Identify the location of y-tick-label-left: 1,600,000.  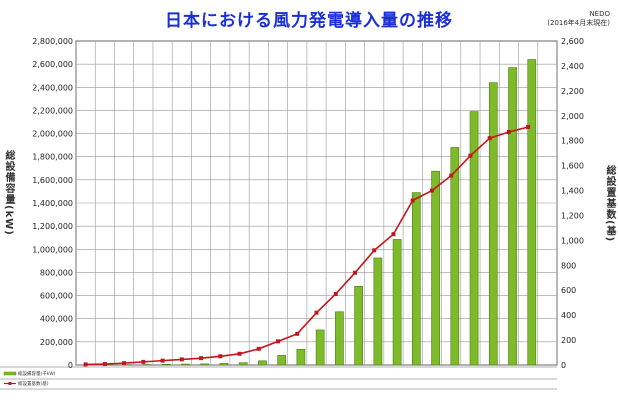
(52, 180).